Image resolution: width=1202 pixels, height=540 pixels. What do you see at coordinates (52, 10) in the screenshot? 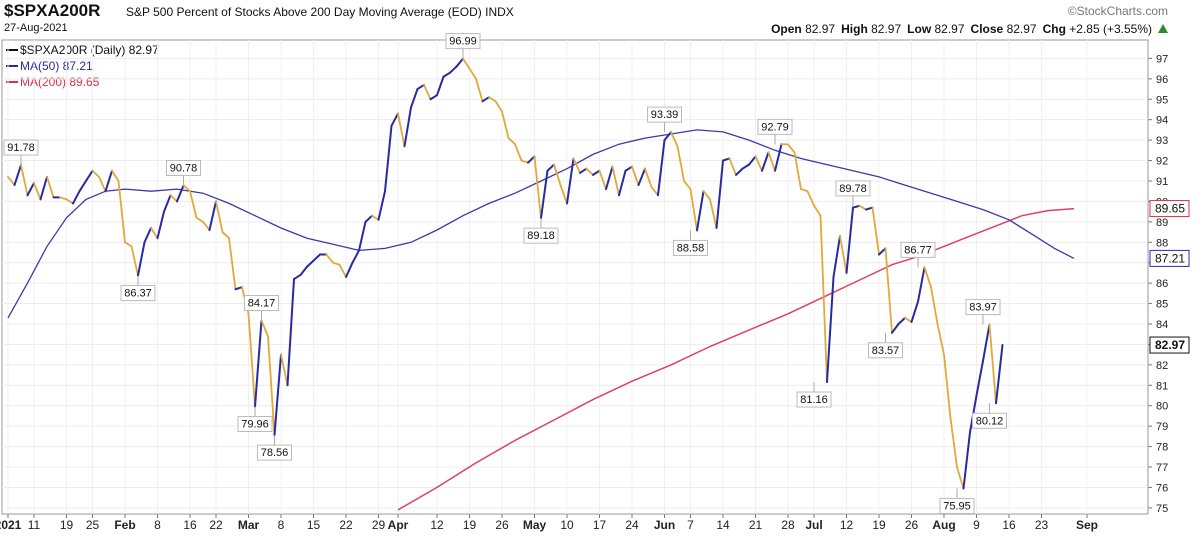
I see `ticker-symbol: $SPXA200R` at bounding box center [52, 10].